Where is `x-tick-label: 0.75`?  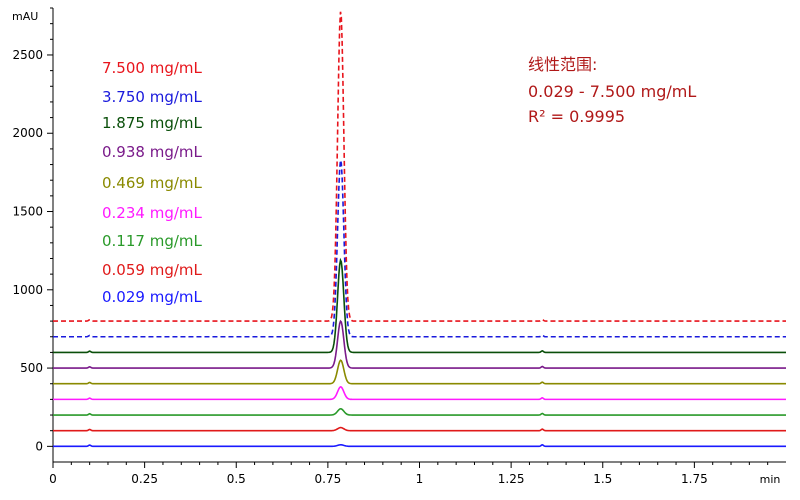 x-tick-label: 0.75 is located at coordinates (328, 479).